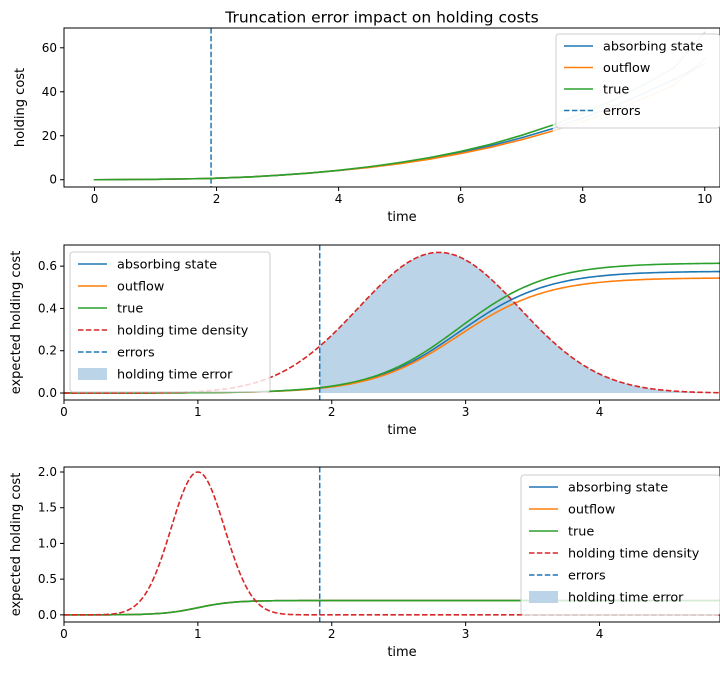 The height and width of the screenshot is (679, 720). What do you see at coordinates (520, 322) in the screenshot?
I see `holding-time-error-area` at bounding box center [520, 322].